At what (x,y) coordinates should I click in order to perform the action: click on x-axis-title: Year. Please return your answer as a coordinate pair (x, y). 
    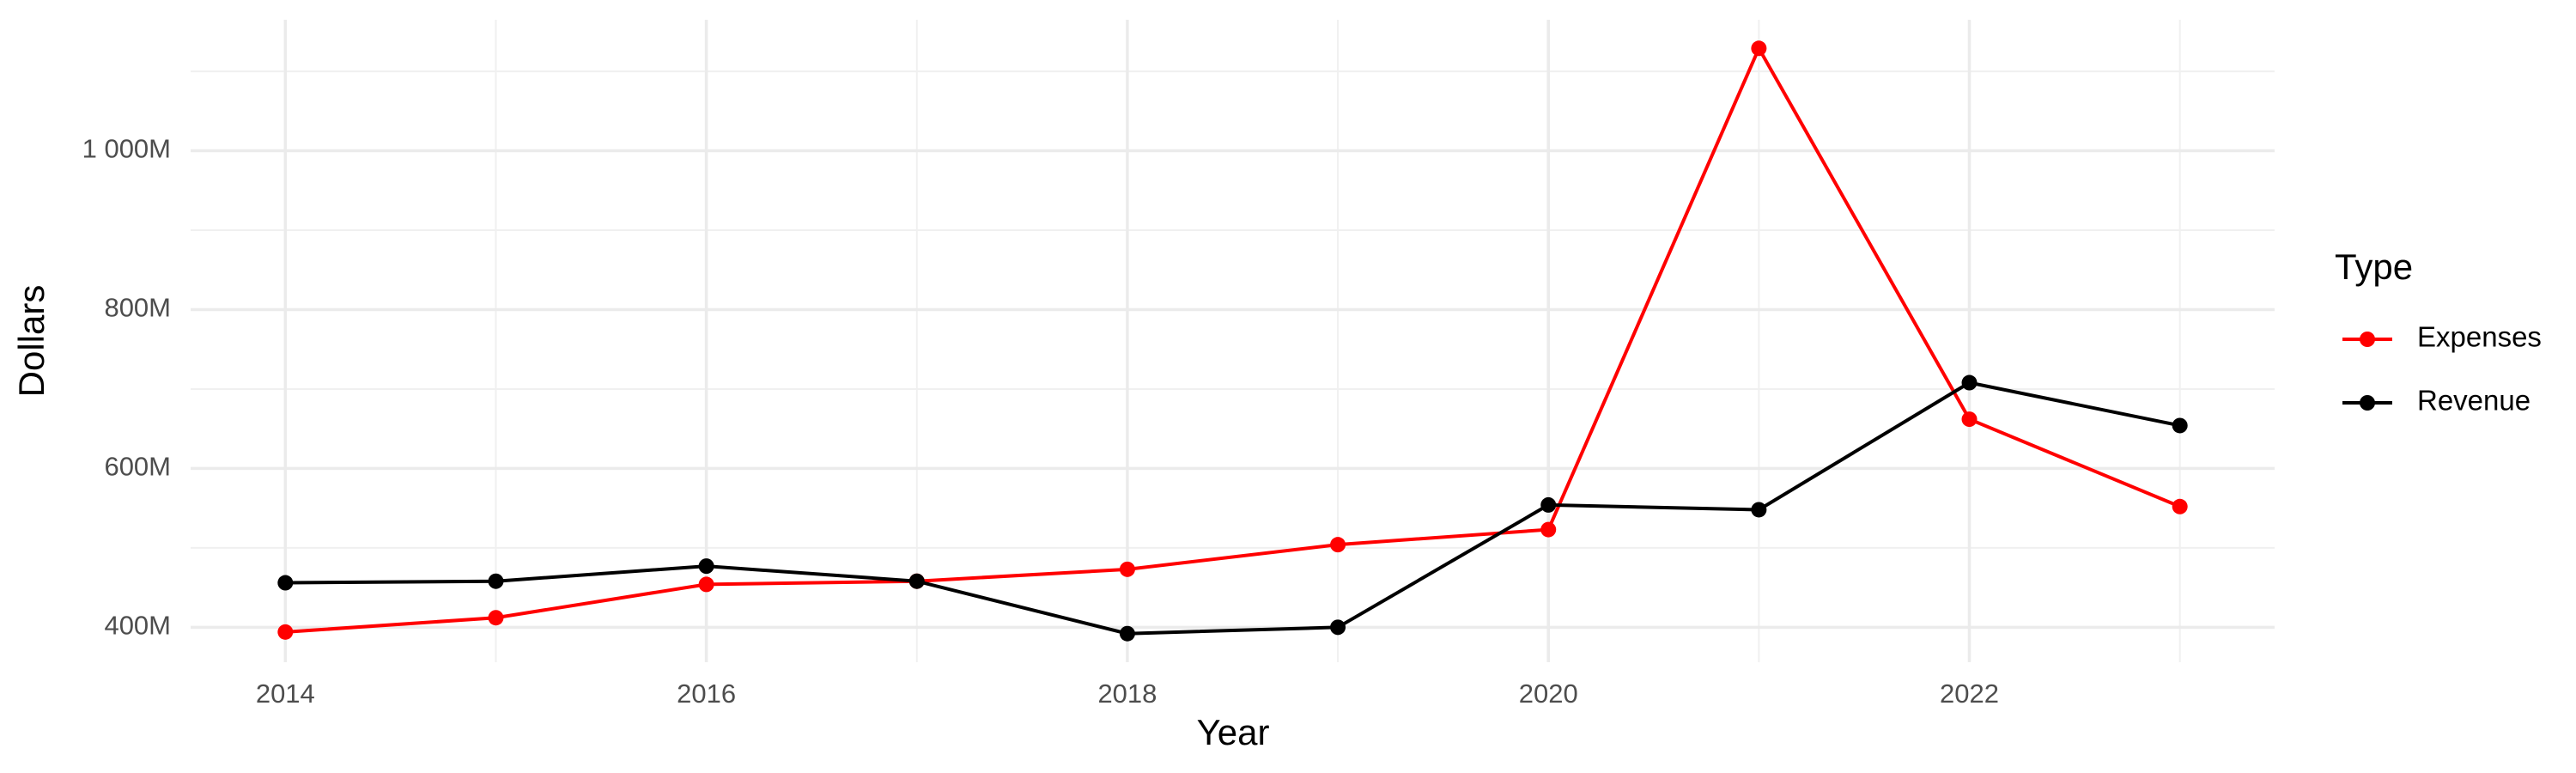
    Looking at the image, I should click on (1233, 732).